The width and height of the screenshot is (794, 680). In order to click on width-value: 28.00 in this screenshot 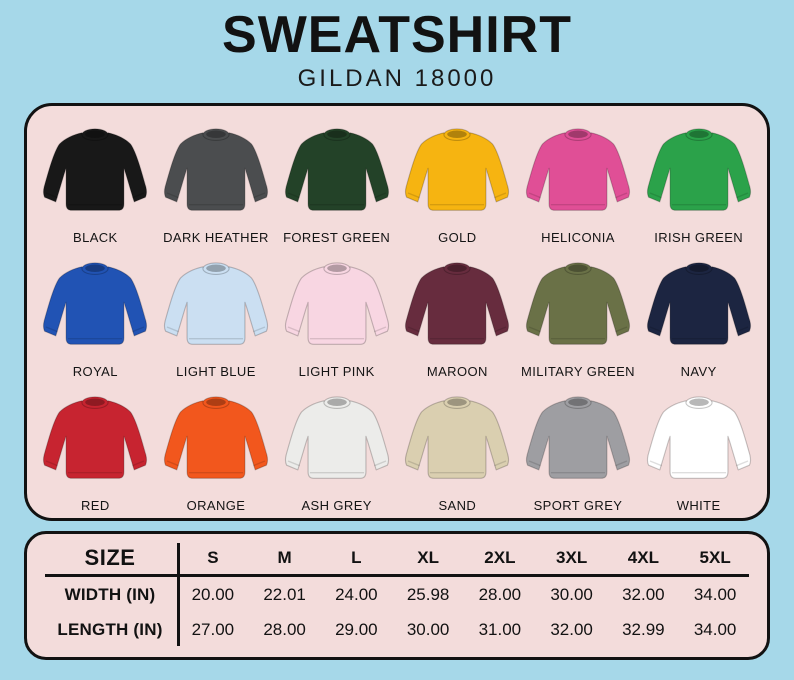, I will do `click(500, 594)`.